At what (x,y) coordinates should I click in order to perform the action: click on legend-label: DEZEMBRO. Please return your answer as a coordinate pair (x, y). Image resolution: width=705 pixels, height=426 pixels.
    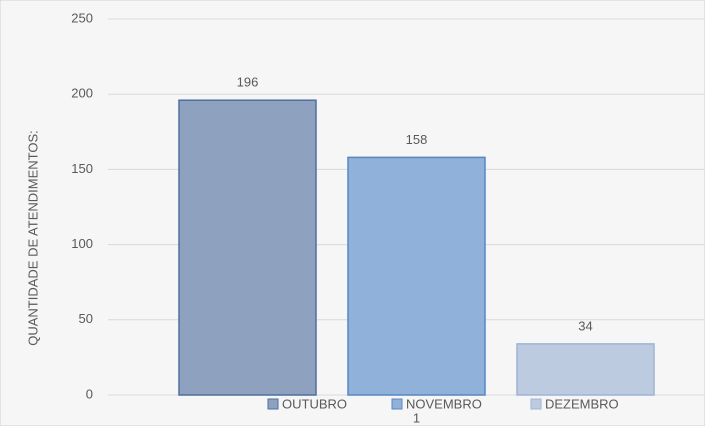
    Looking at the image, I should click on (582, 403).